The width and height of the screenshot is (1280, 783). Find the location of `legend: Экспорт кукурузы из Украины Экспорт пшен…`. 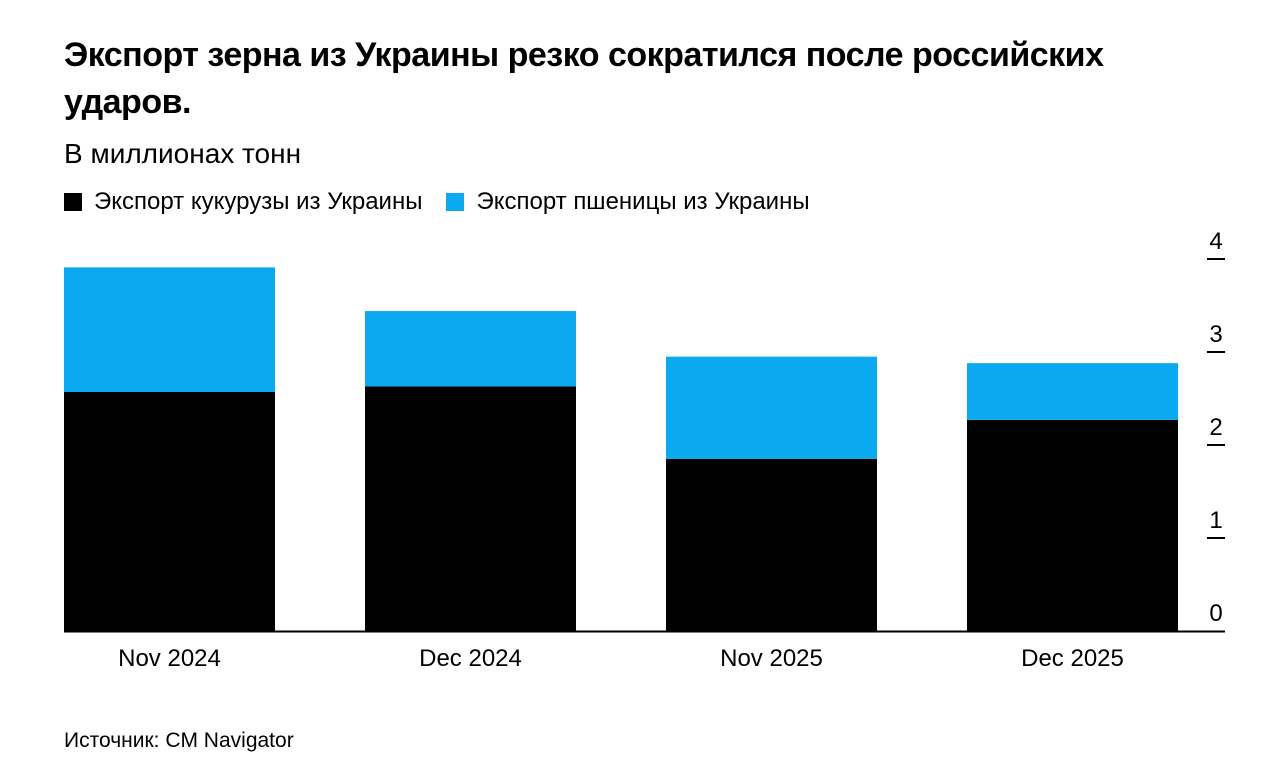

legend: Экспорт кукурузы из Украины Экспорт пшен… is located at coordinates (449, 202).